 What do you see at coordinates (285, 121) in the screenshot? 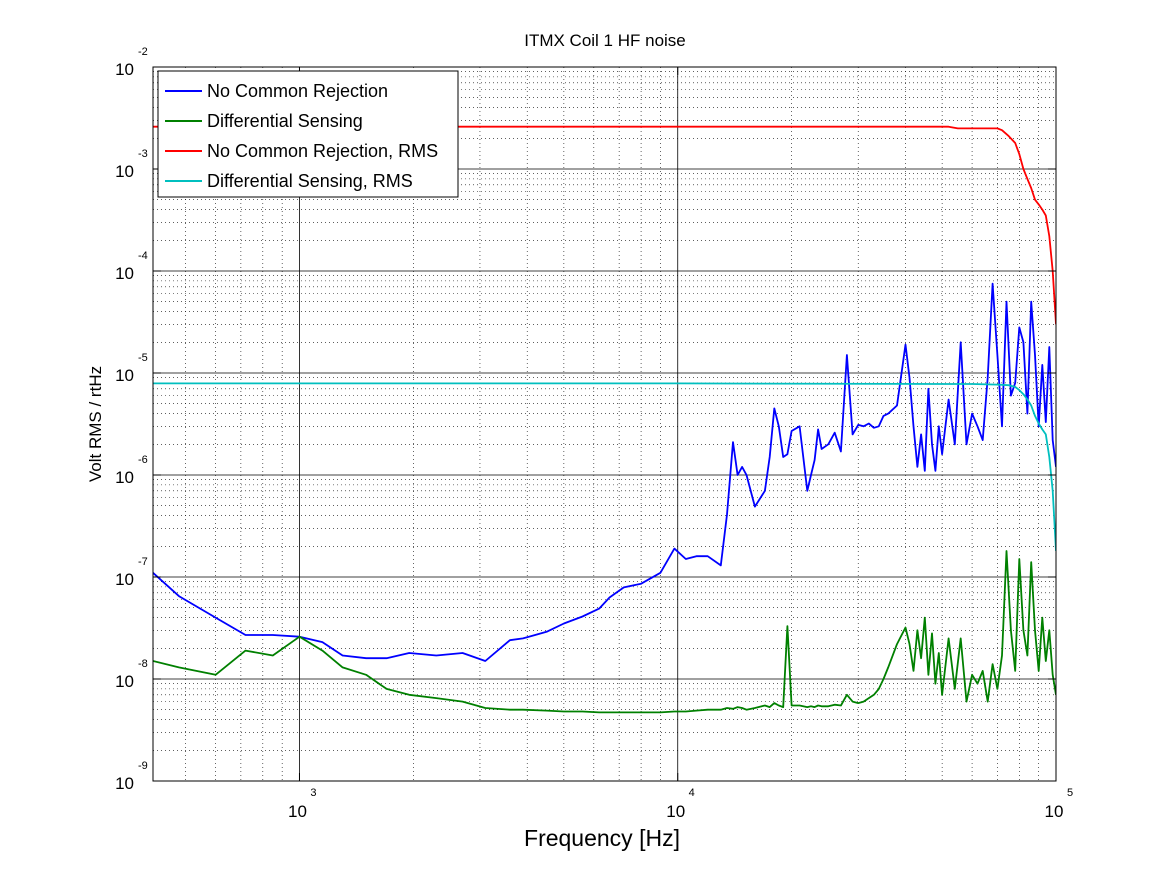
I see `legend-label: Differential Sensing` at bounding box center [285, 121].